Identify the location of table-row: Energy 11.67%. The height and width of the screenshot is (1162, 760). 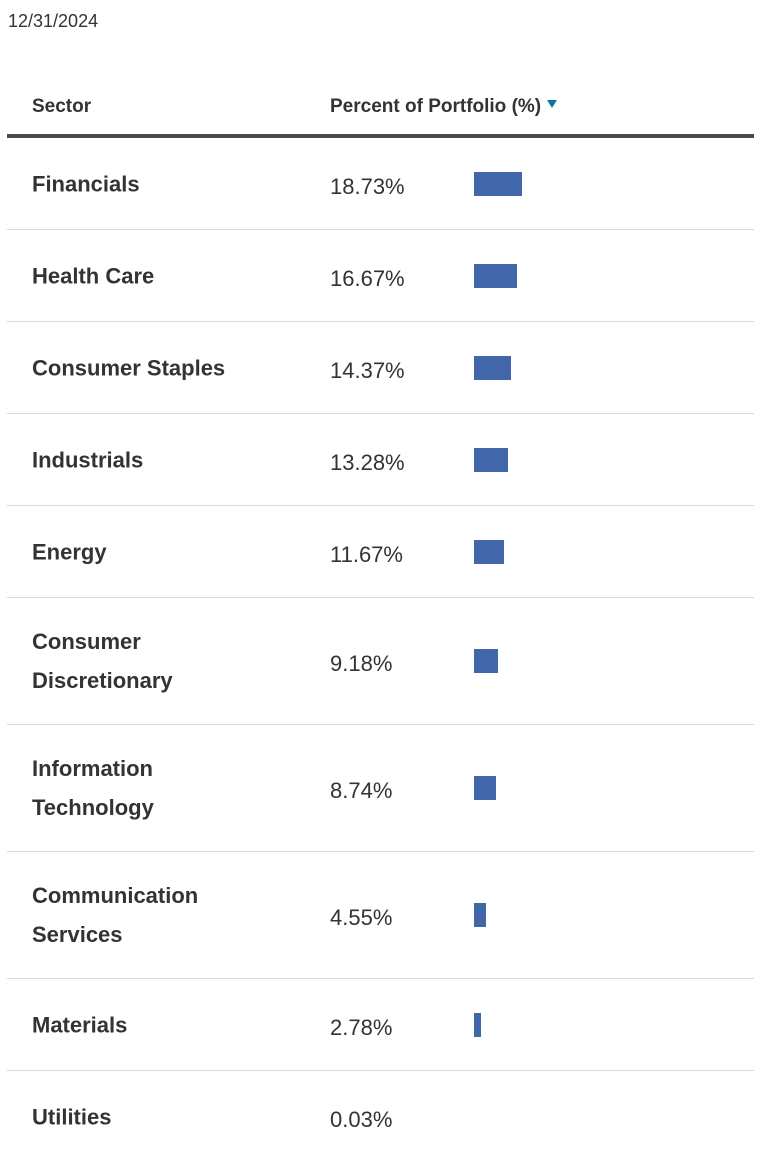
(380, 552).